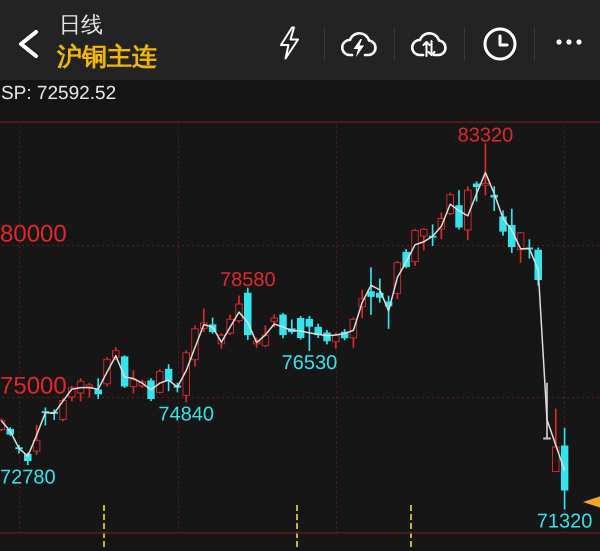  What do you see at coordinates (486, 135) in the screenshot?
I see `annotation: 83320` at bounding box center [486, 135].